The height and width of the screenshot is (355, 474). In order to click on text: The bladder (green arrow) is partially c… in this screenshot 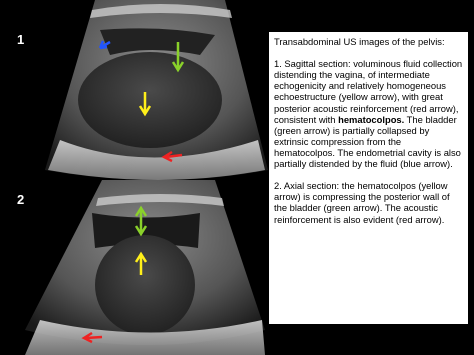, I will do `click(367, 141)`.